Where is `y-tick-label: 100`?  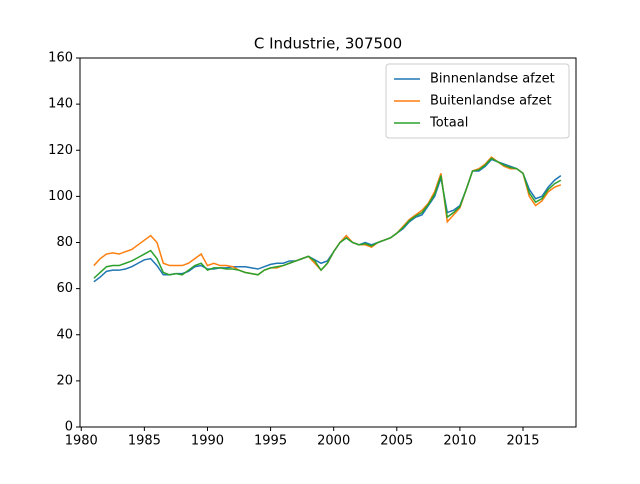 y-tick-label: 100 is located at coordinates (60, 196).